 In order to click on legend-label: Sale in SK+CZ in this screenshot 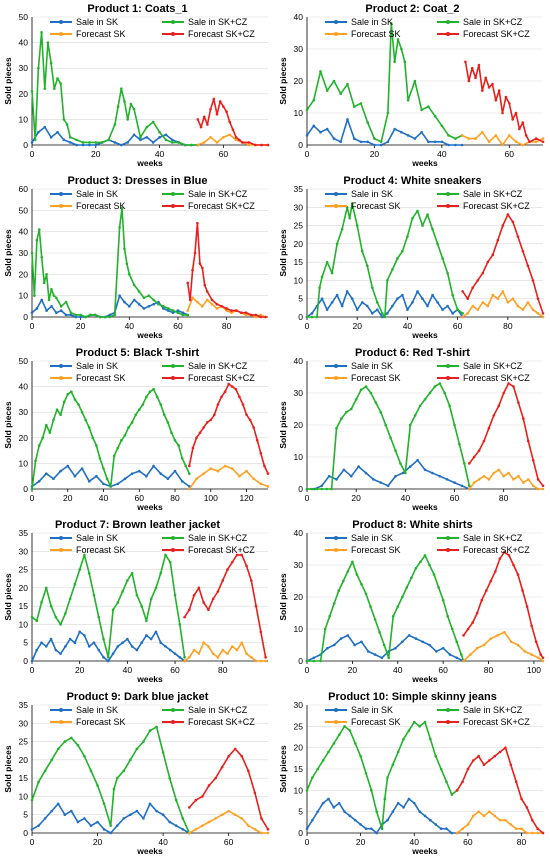, I will do `click(218, 710)`.